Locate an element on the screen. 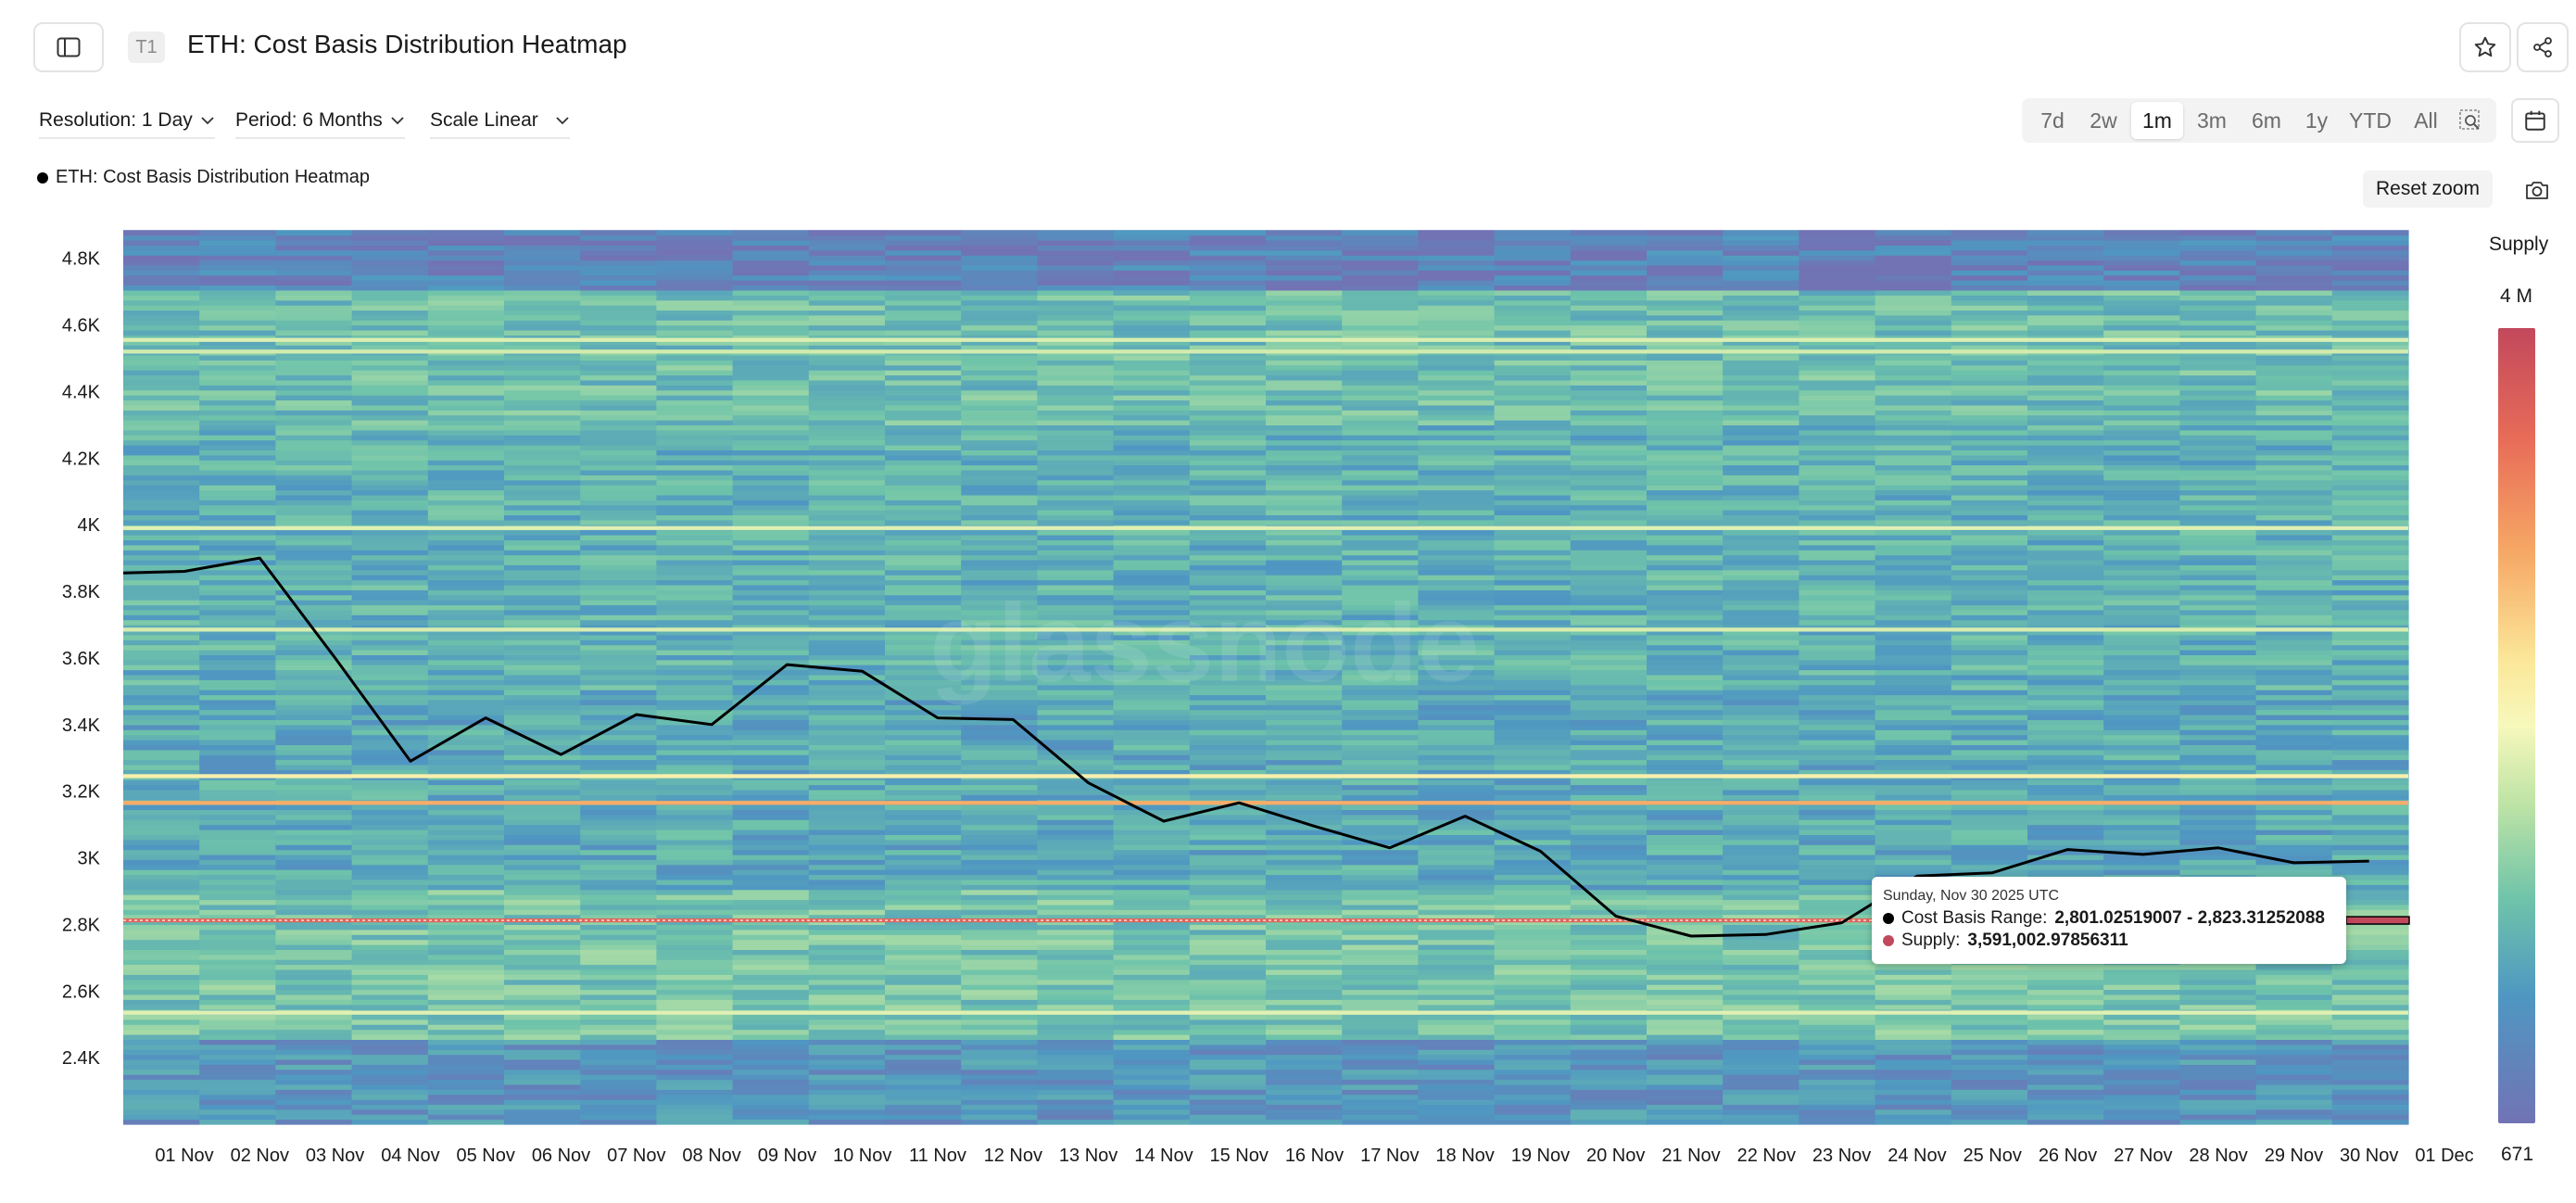 The height and width of the screenshot is (1203, 2576). period-dropdown: Period: 6 Months is located at coordinates (320, 124).